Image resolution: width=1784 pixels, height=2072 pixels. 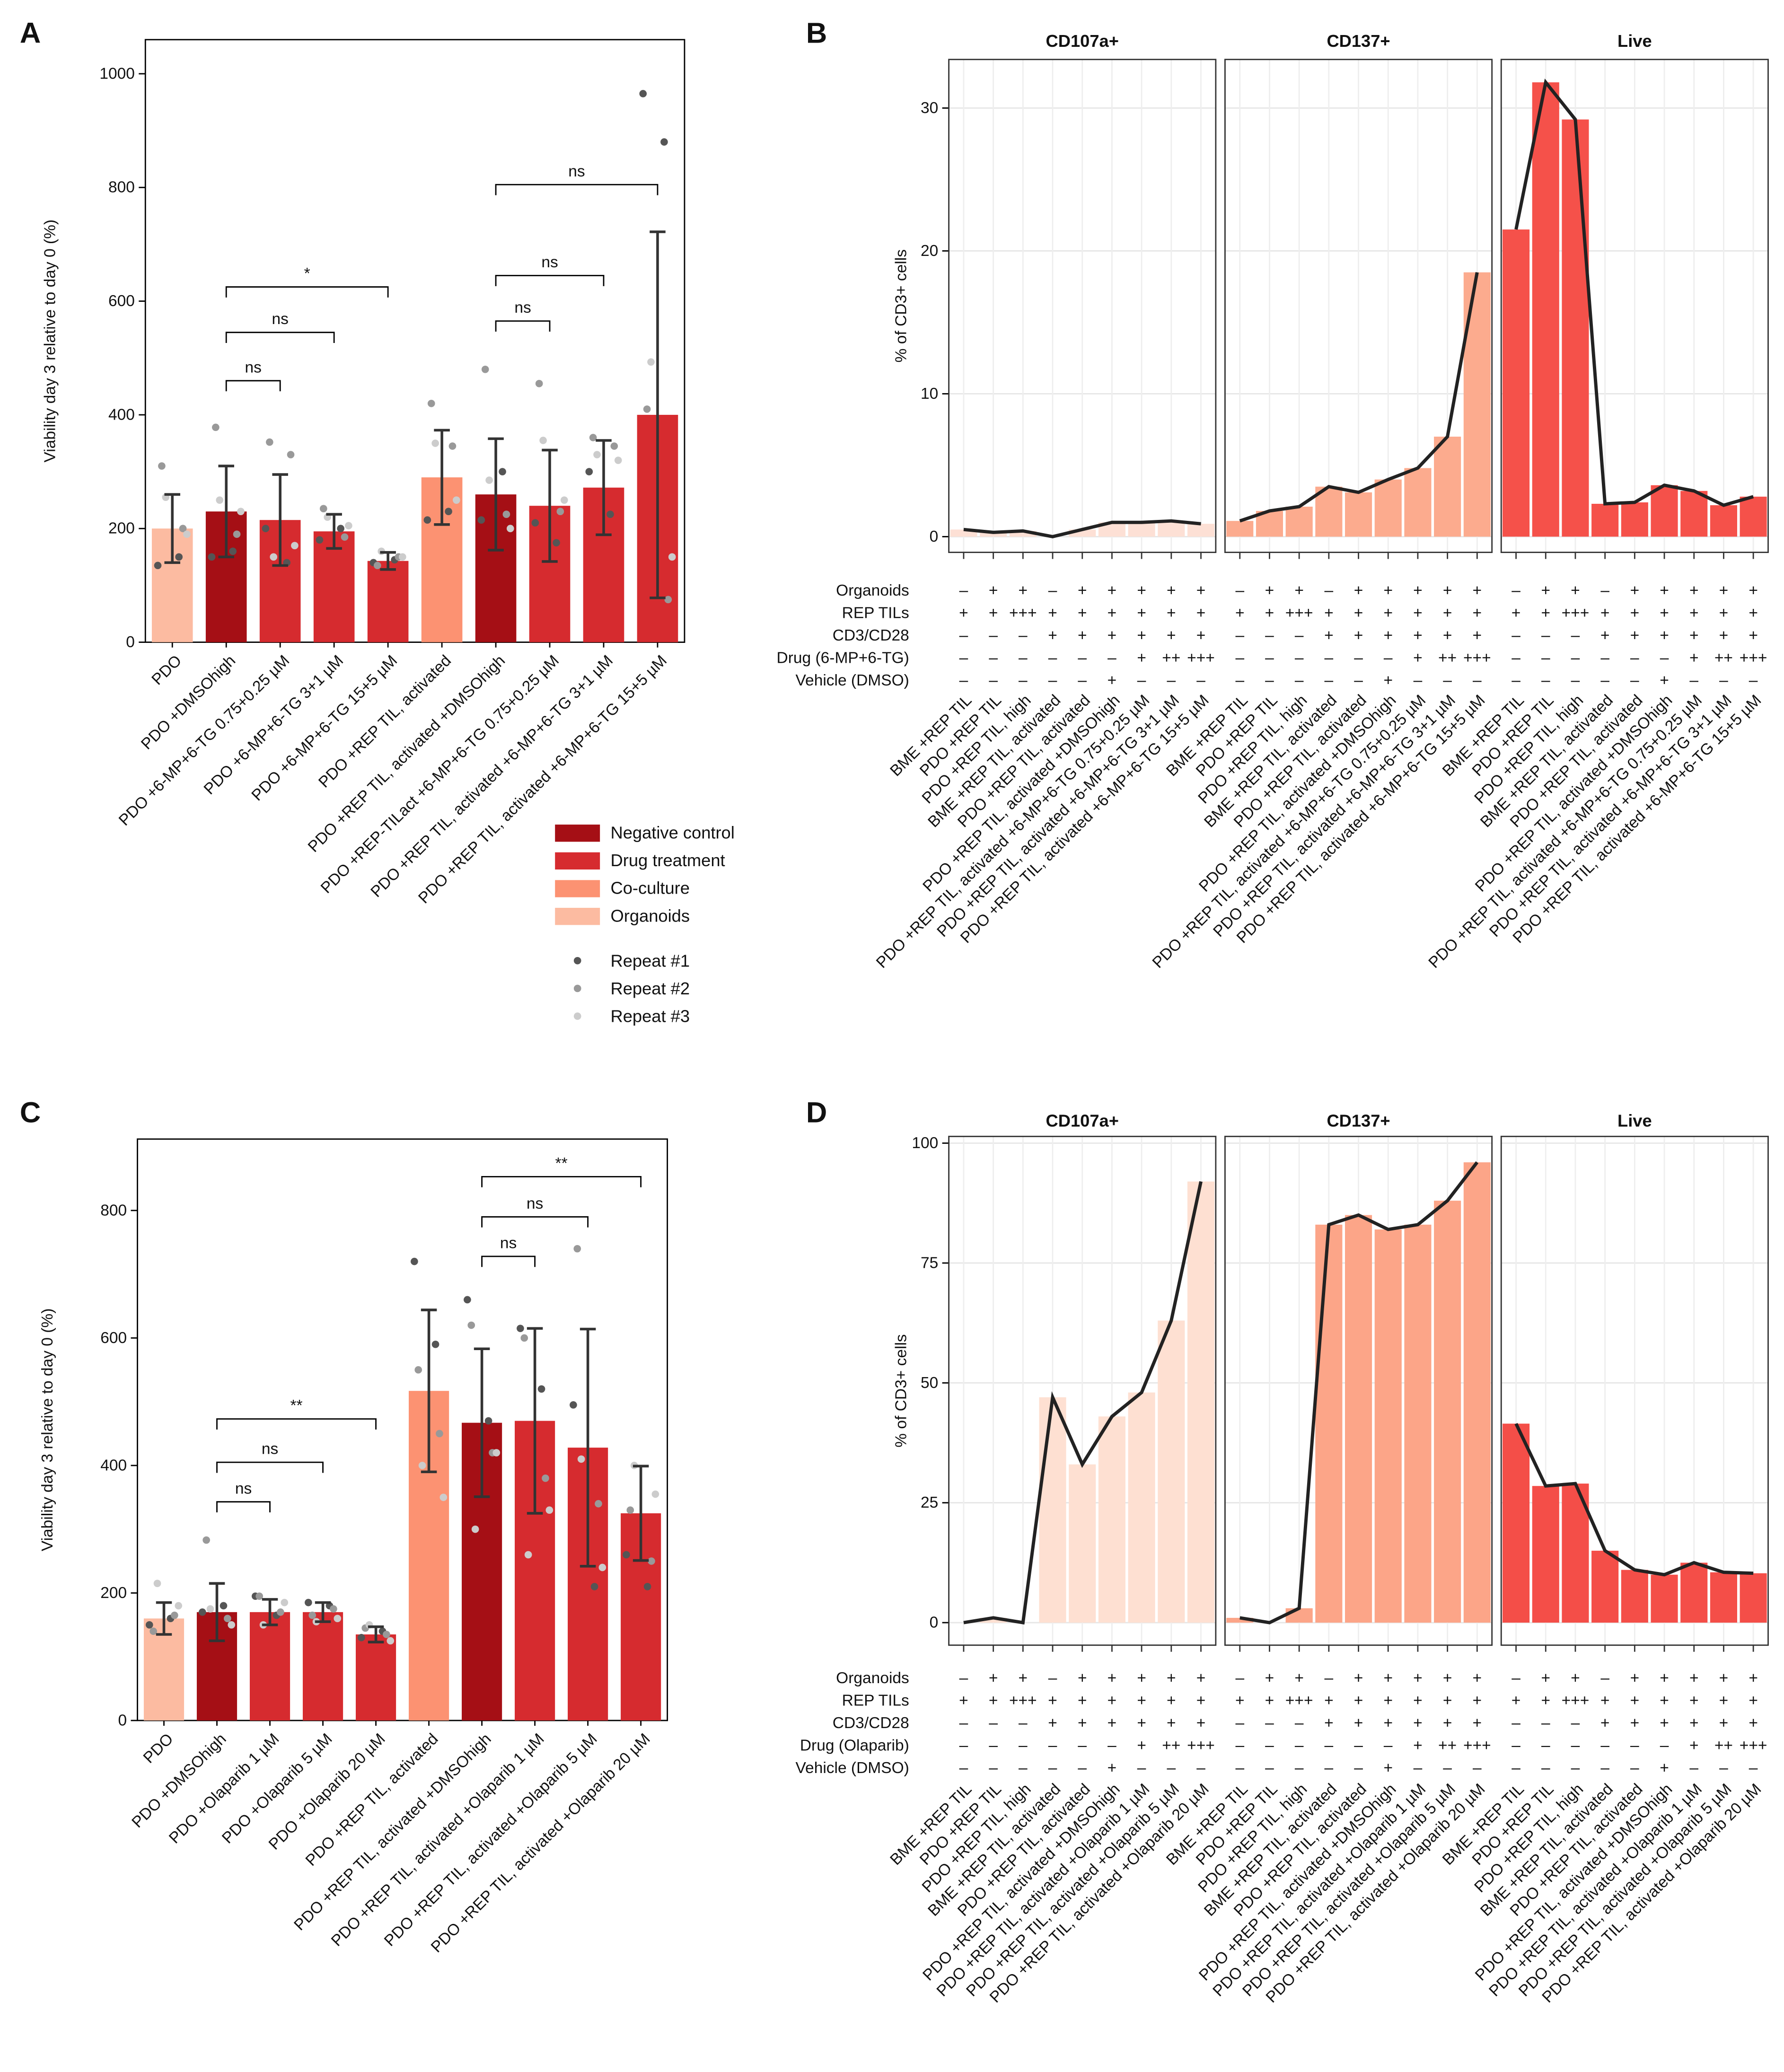 What do you see at coordinates (158, 1748) in the screenshot?
I see `x-tick-label: PDO` at bounding box center [158, 1748].